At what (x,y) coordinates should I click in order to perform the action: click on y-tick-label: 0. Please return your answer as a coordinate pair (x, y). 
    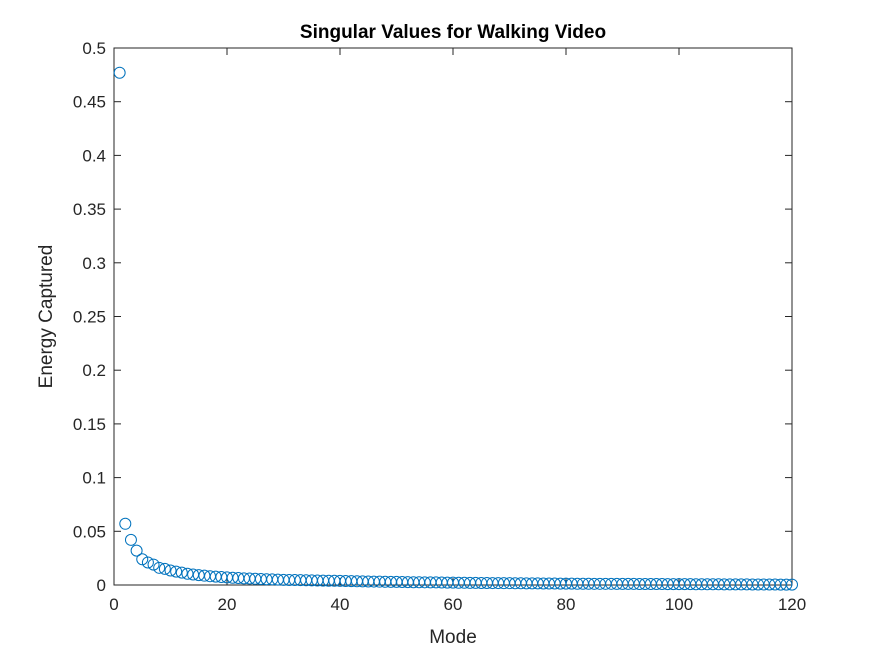
    Looking at the image, I should click on (101, 585).